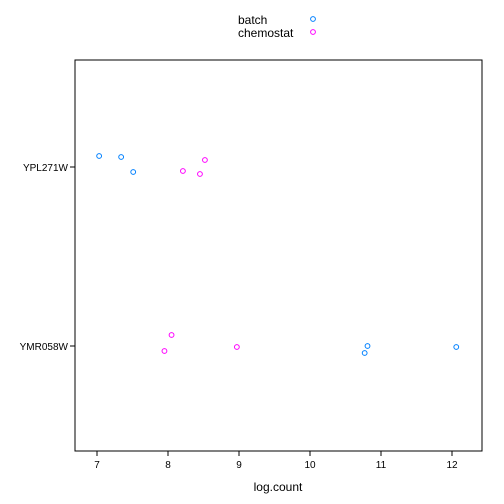  Describe the element at coordinates (313, 19) in the screenshot. I see `legend-marker-batch` at that location.